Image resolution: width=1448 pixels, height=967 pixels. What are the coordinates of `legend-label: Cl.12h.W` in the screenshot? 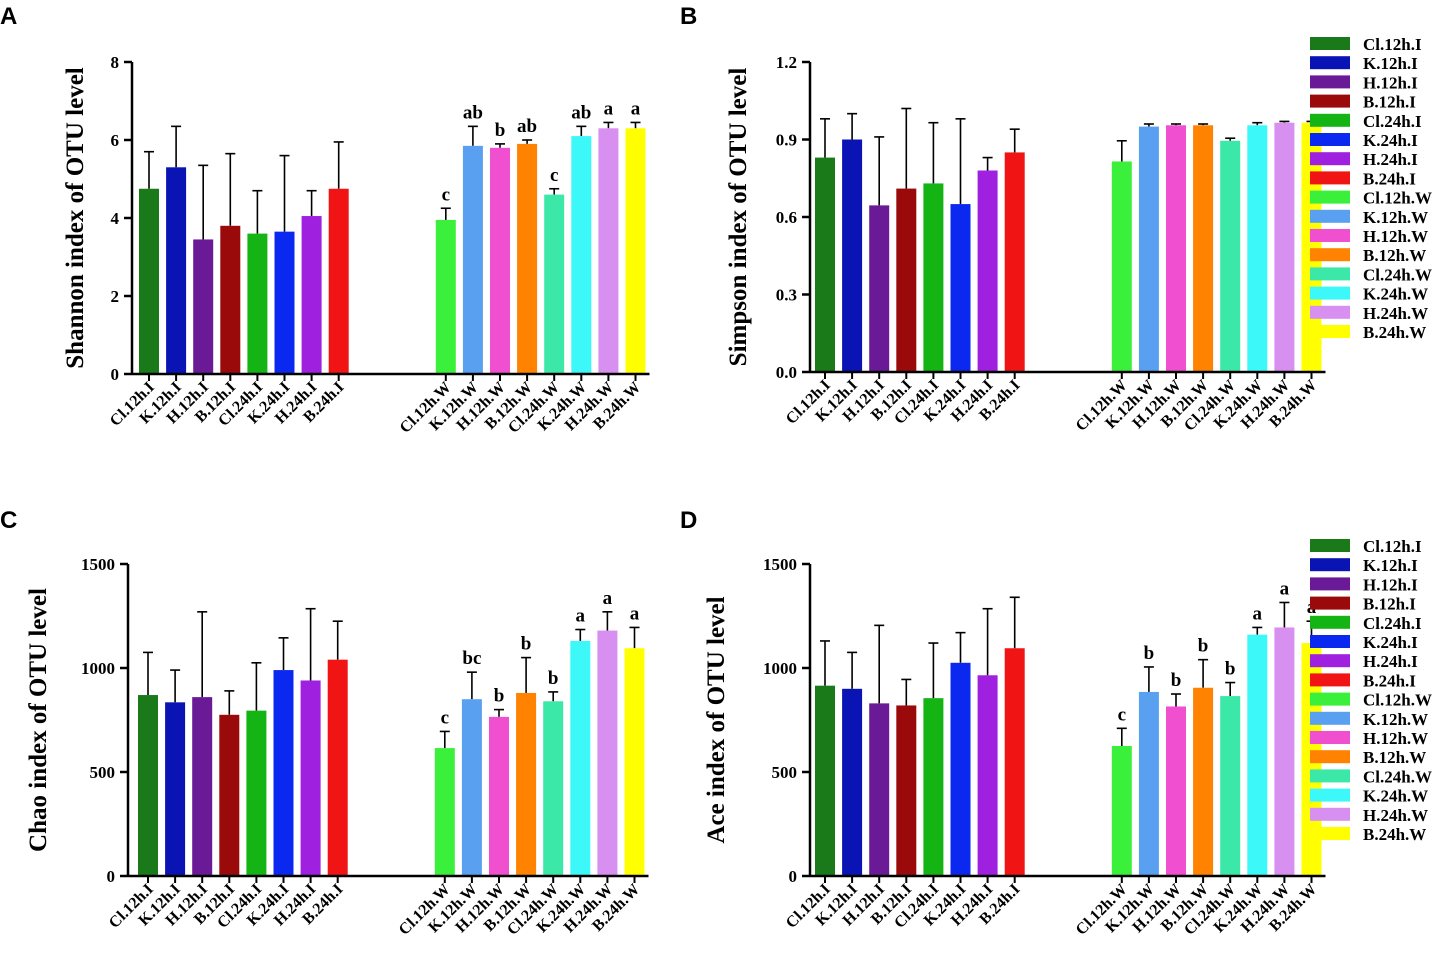 It's located at (1397, 198).